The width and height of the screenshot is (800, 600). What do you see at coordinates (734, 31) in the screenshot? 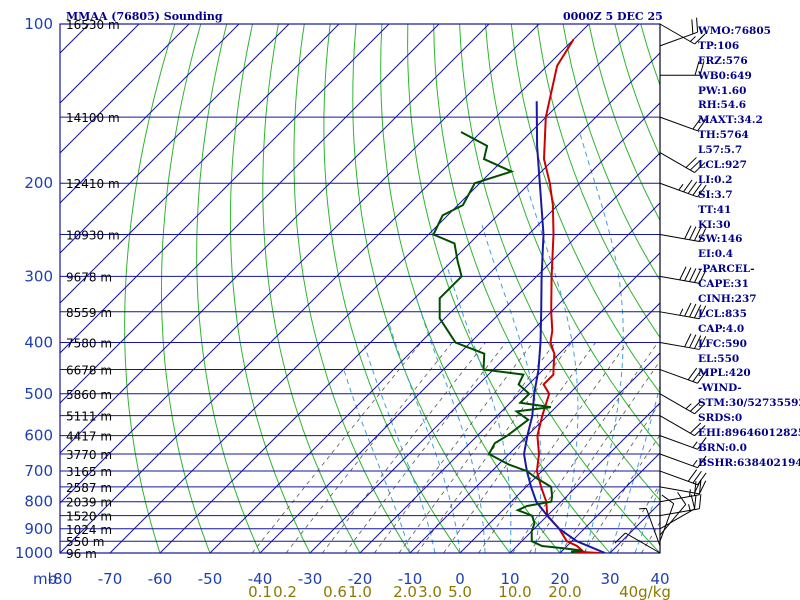
I see `index-value: WMO:76805` at bounding box center [734, 31].